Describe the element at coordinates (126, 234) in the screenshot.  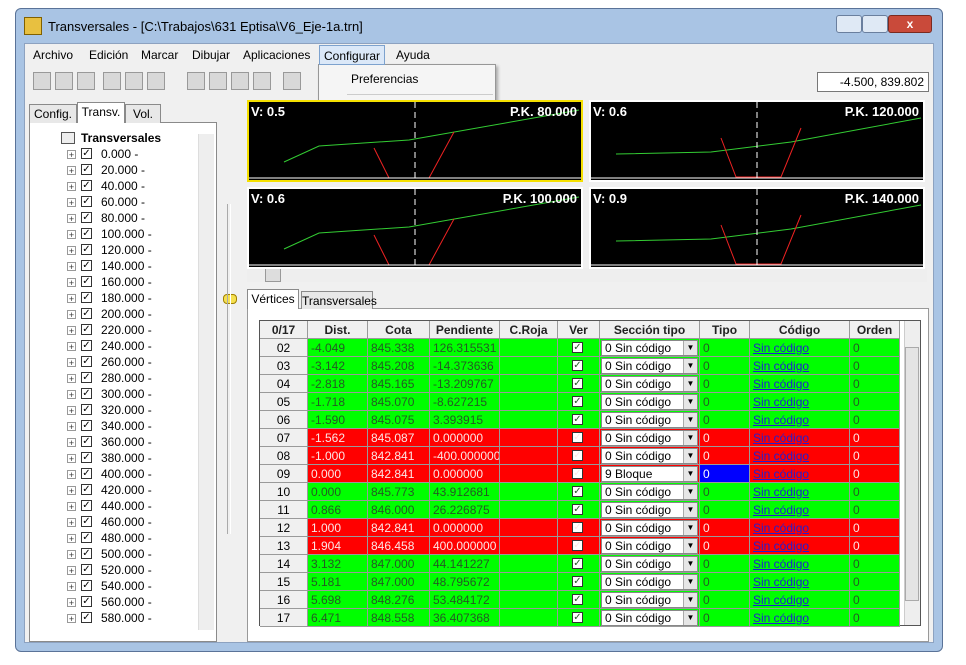
I see `tree-item: 100.000 -` at that location.